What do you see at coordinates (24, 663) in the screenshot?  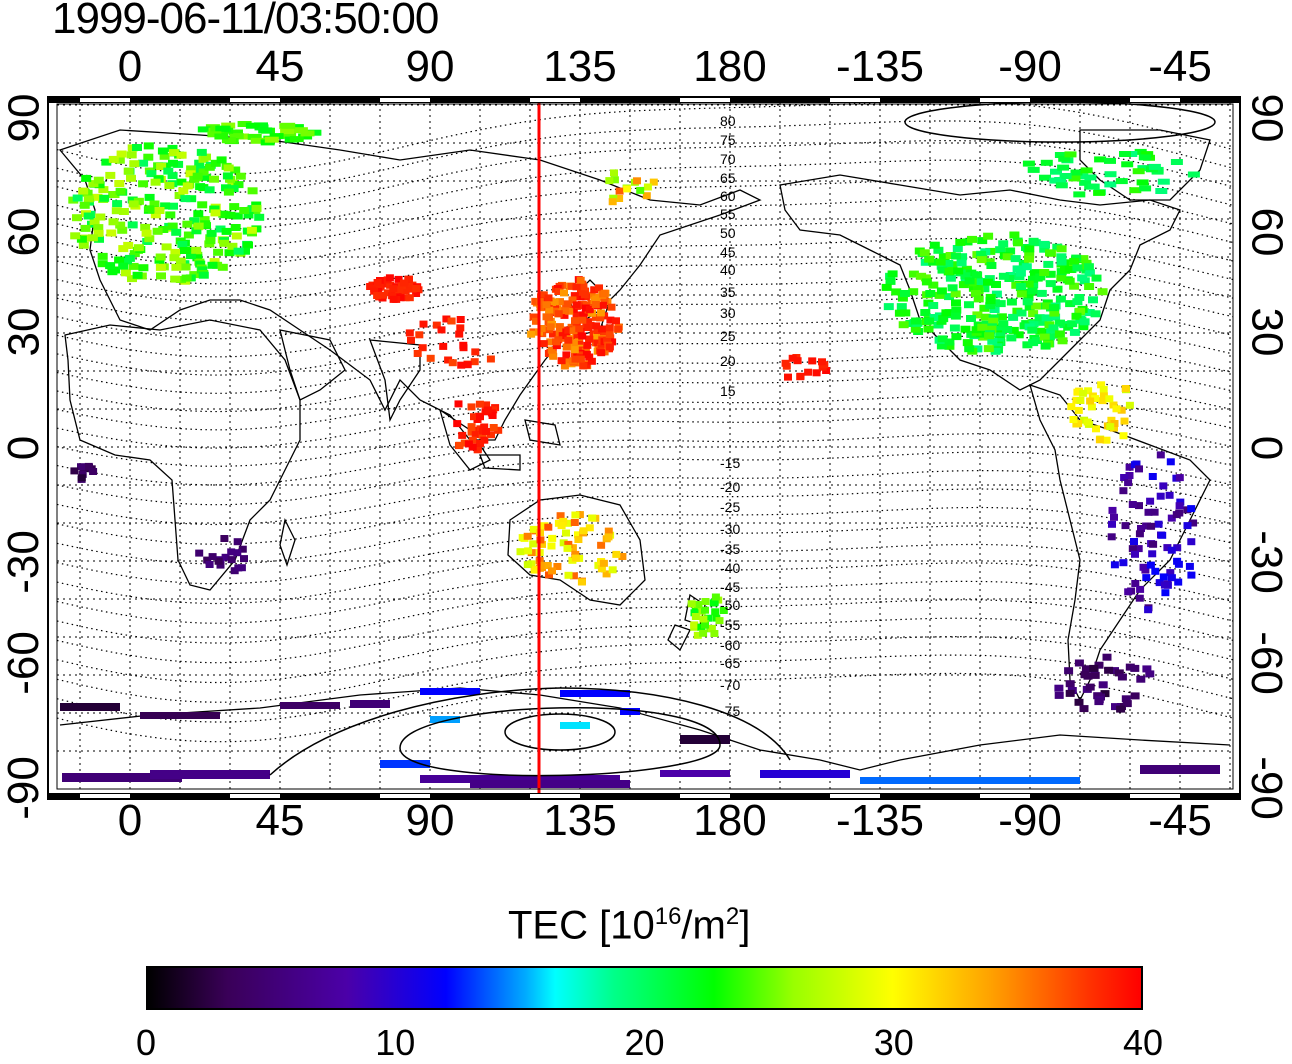 I see `lat-left-tick-5: -60` at bounding box center [24, 663].